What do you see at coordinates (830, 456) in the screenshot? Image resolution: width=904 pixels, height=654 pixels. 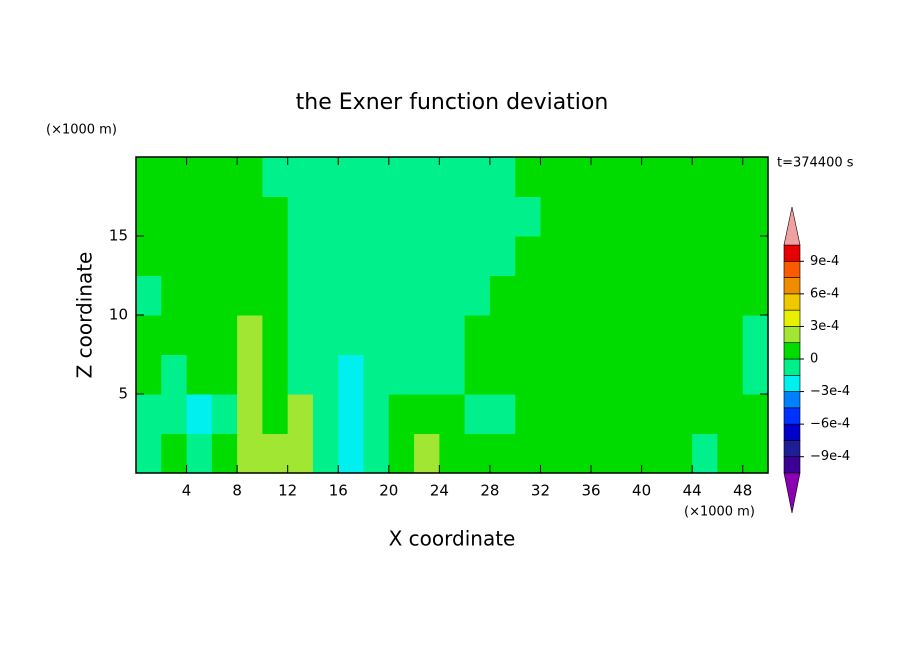 I see `colorbar-label: −9e-4` at bounding box center [830, 456].